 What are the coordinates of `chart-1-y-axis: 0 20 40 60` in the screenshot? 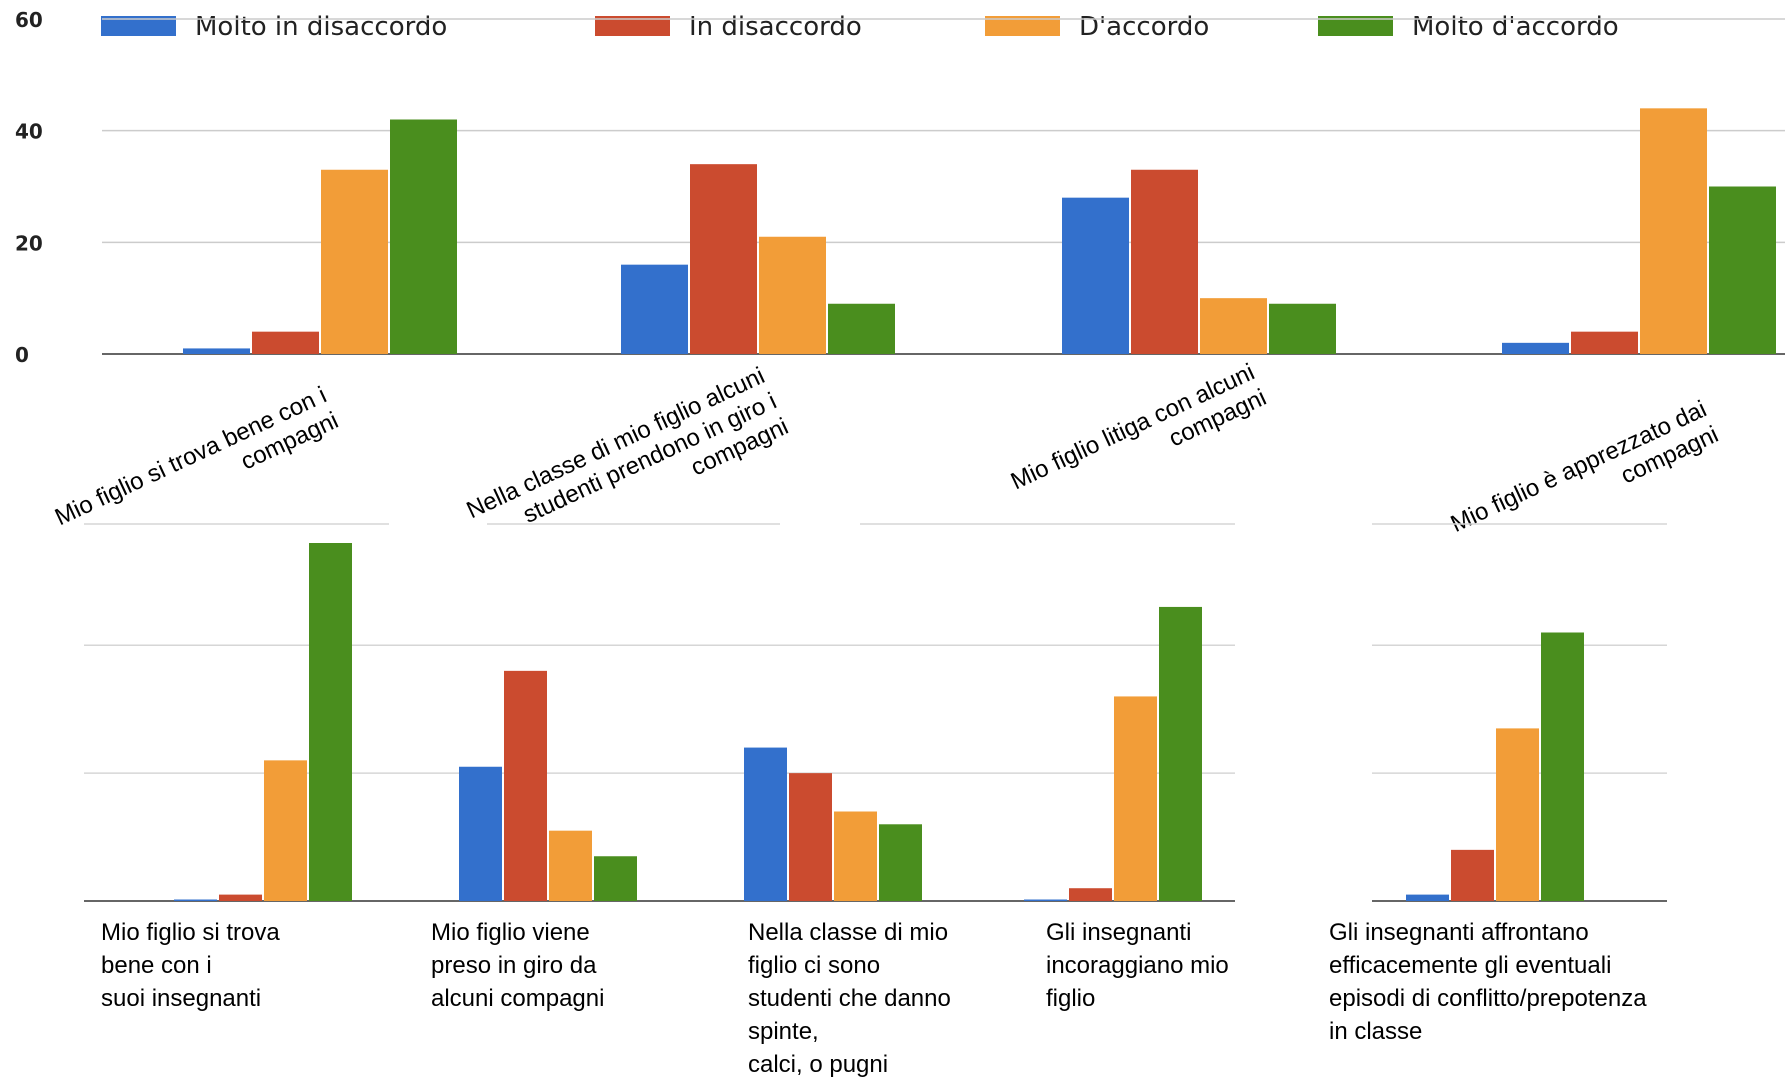 It's located at (29, 187).